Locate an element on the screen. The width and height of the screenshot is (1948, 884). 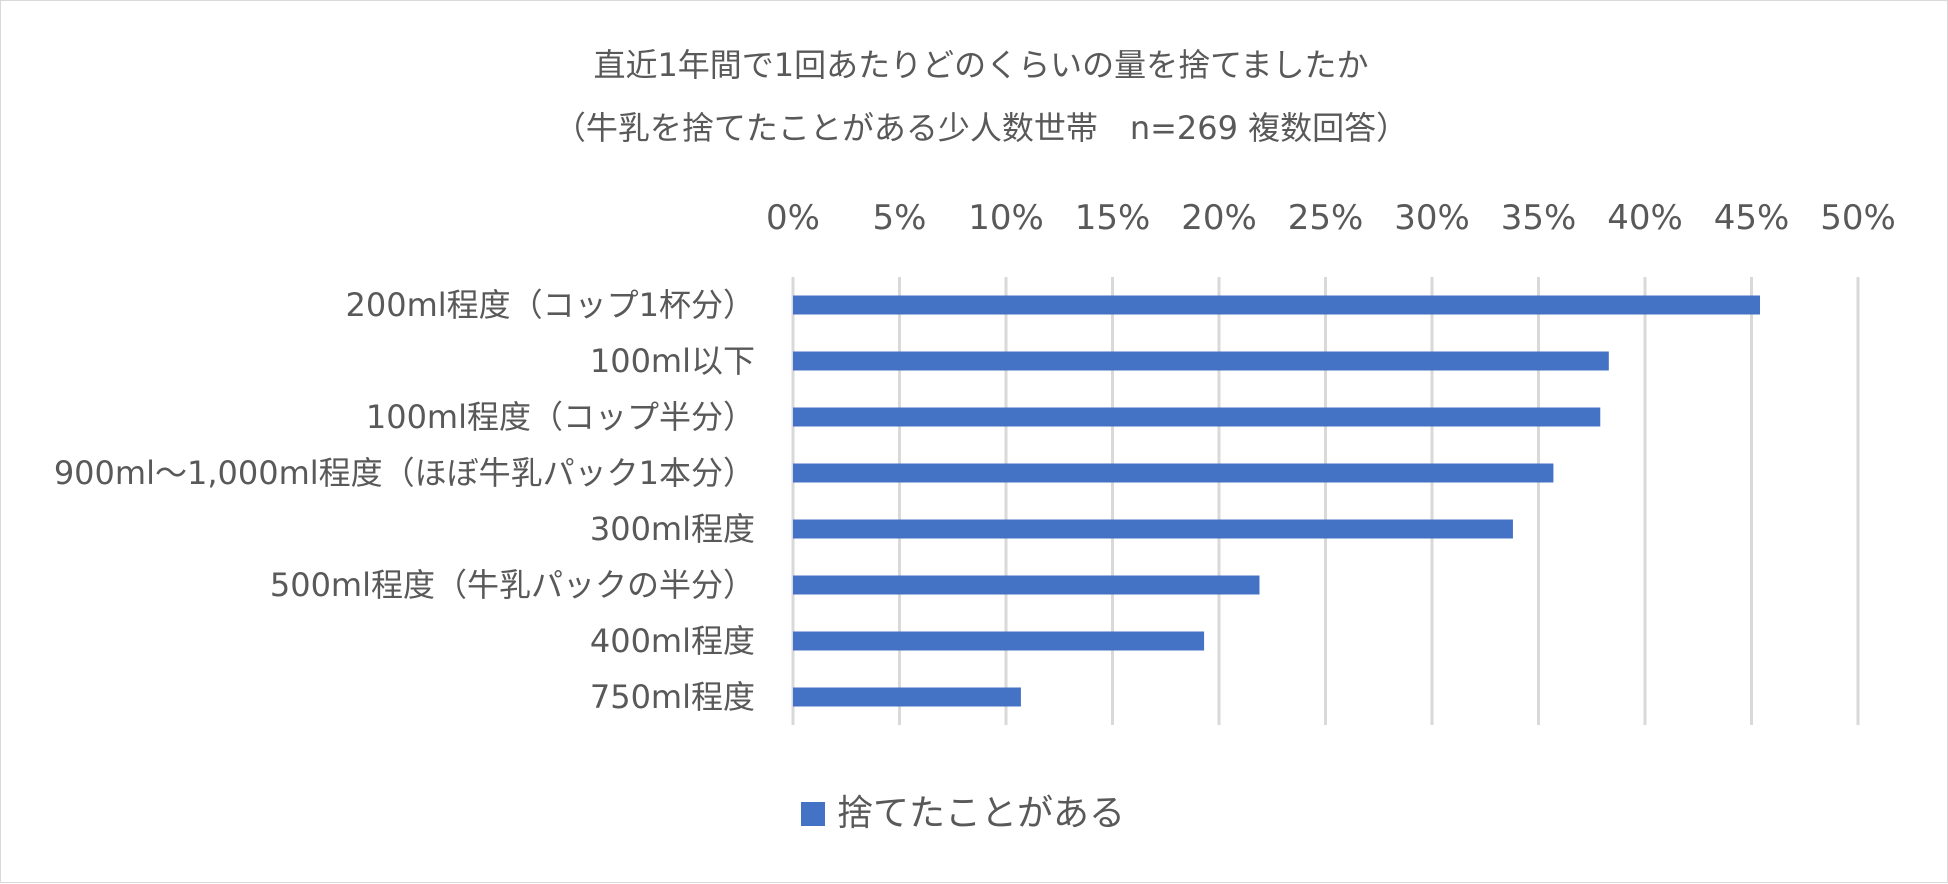
chart-title: 直近1年間で1回あたりどのくらいの量を捨てましたか is located at coordinates (980, 65).